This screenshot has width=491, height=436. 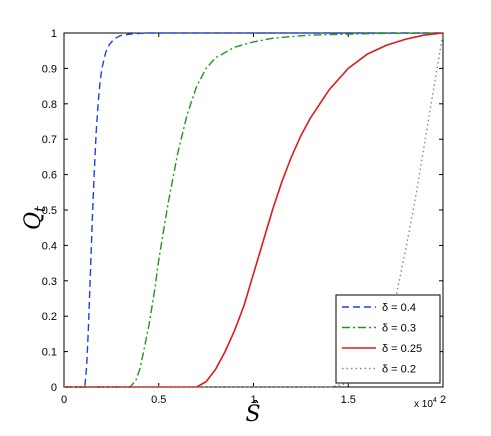 What do you see at coordinates (49, 105) in the screenshot?
I see `y-tick-label: 0.8` at bounding box center [49, 105].